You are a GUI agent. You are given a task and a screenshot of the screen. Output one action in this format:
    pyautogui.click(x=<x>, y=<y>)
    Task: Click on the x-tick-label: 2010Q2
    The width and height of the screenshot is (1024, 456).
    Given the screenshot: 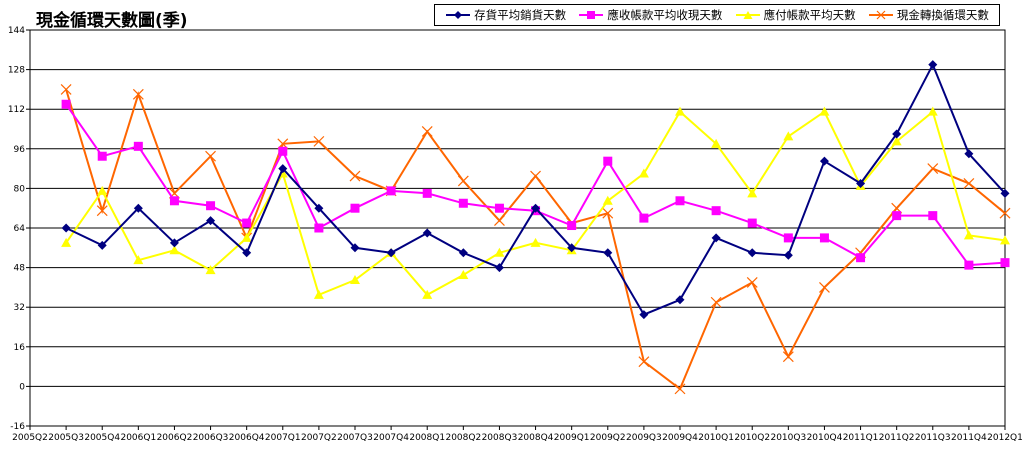 What is the action you would take?
    pyautogui.click(x=752, y=438)
    